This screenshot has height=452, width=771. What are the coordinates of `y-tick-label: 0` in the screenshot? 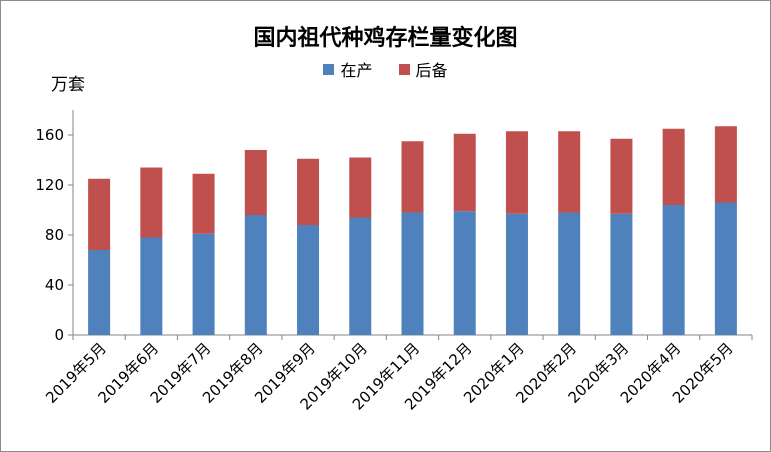 It's located at (59, 335).